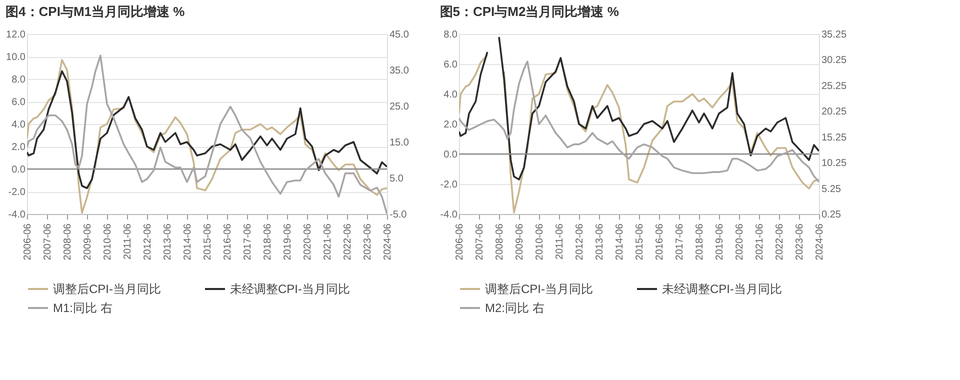 Image resolution: width=960 pixels, height=380 pixels. I want to click on y2-tick-label: 35.25, so click(834, 35).